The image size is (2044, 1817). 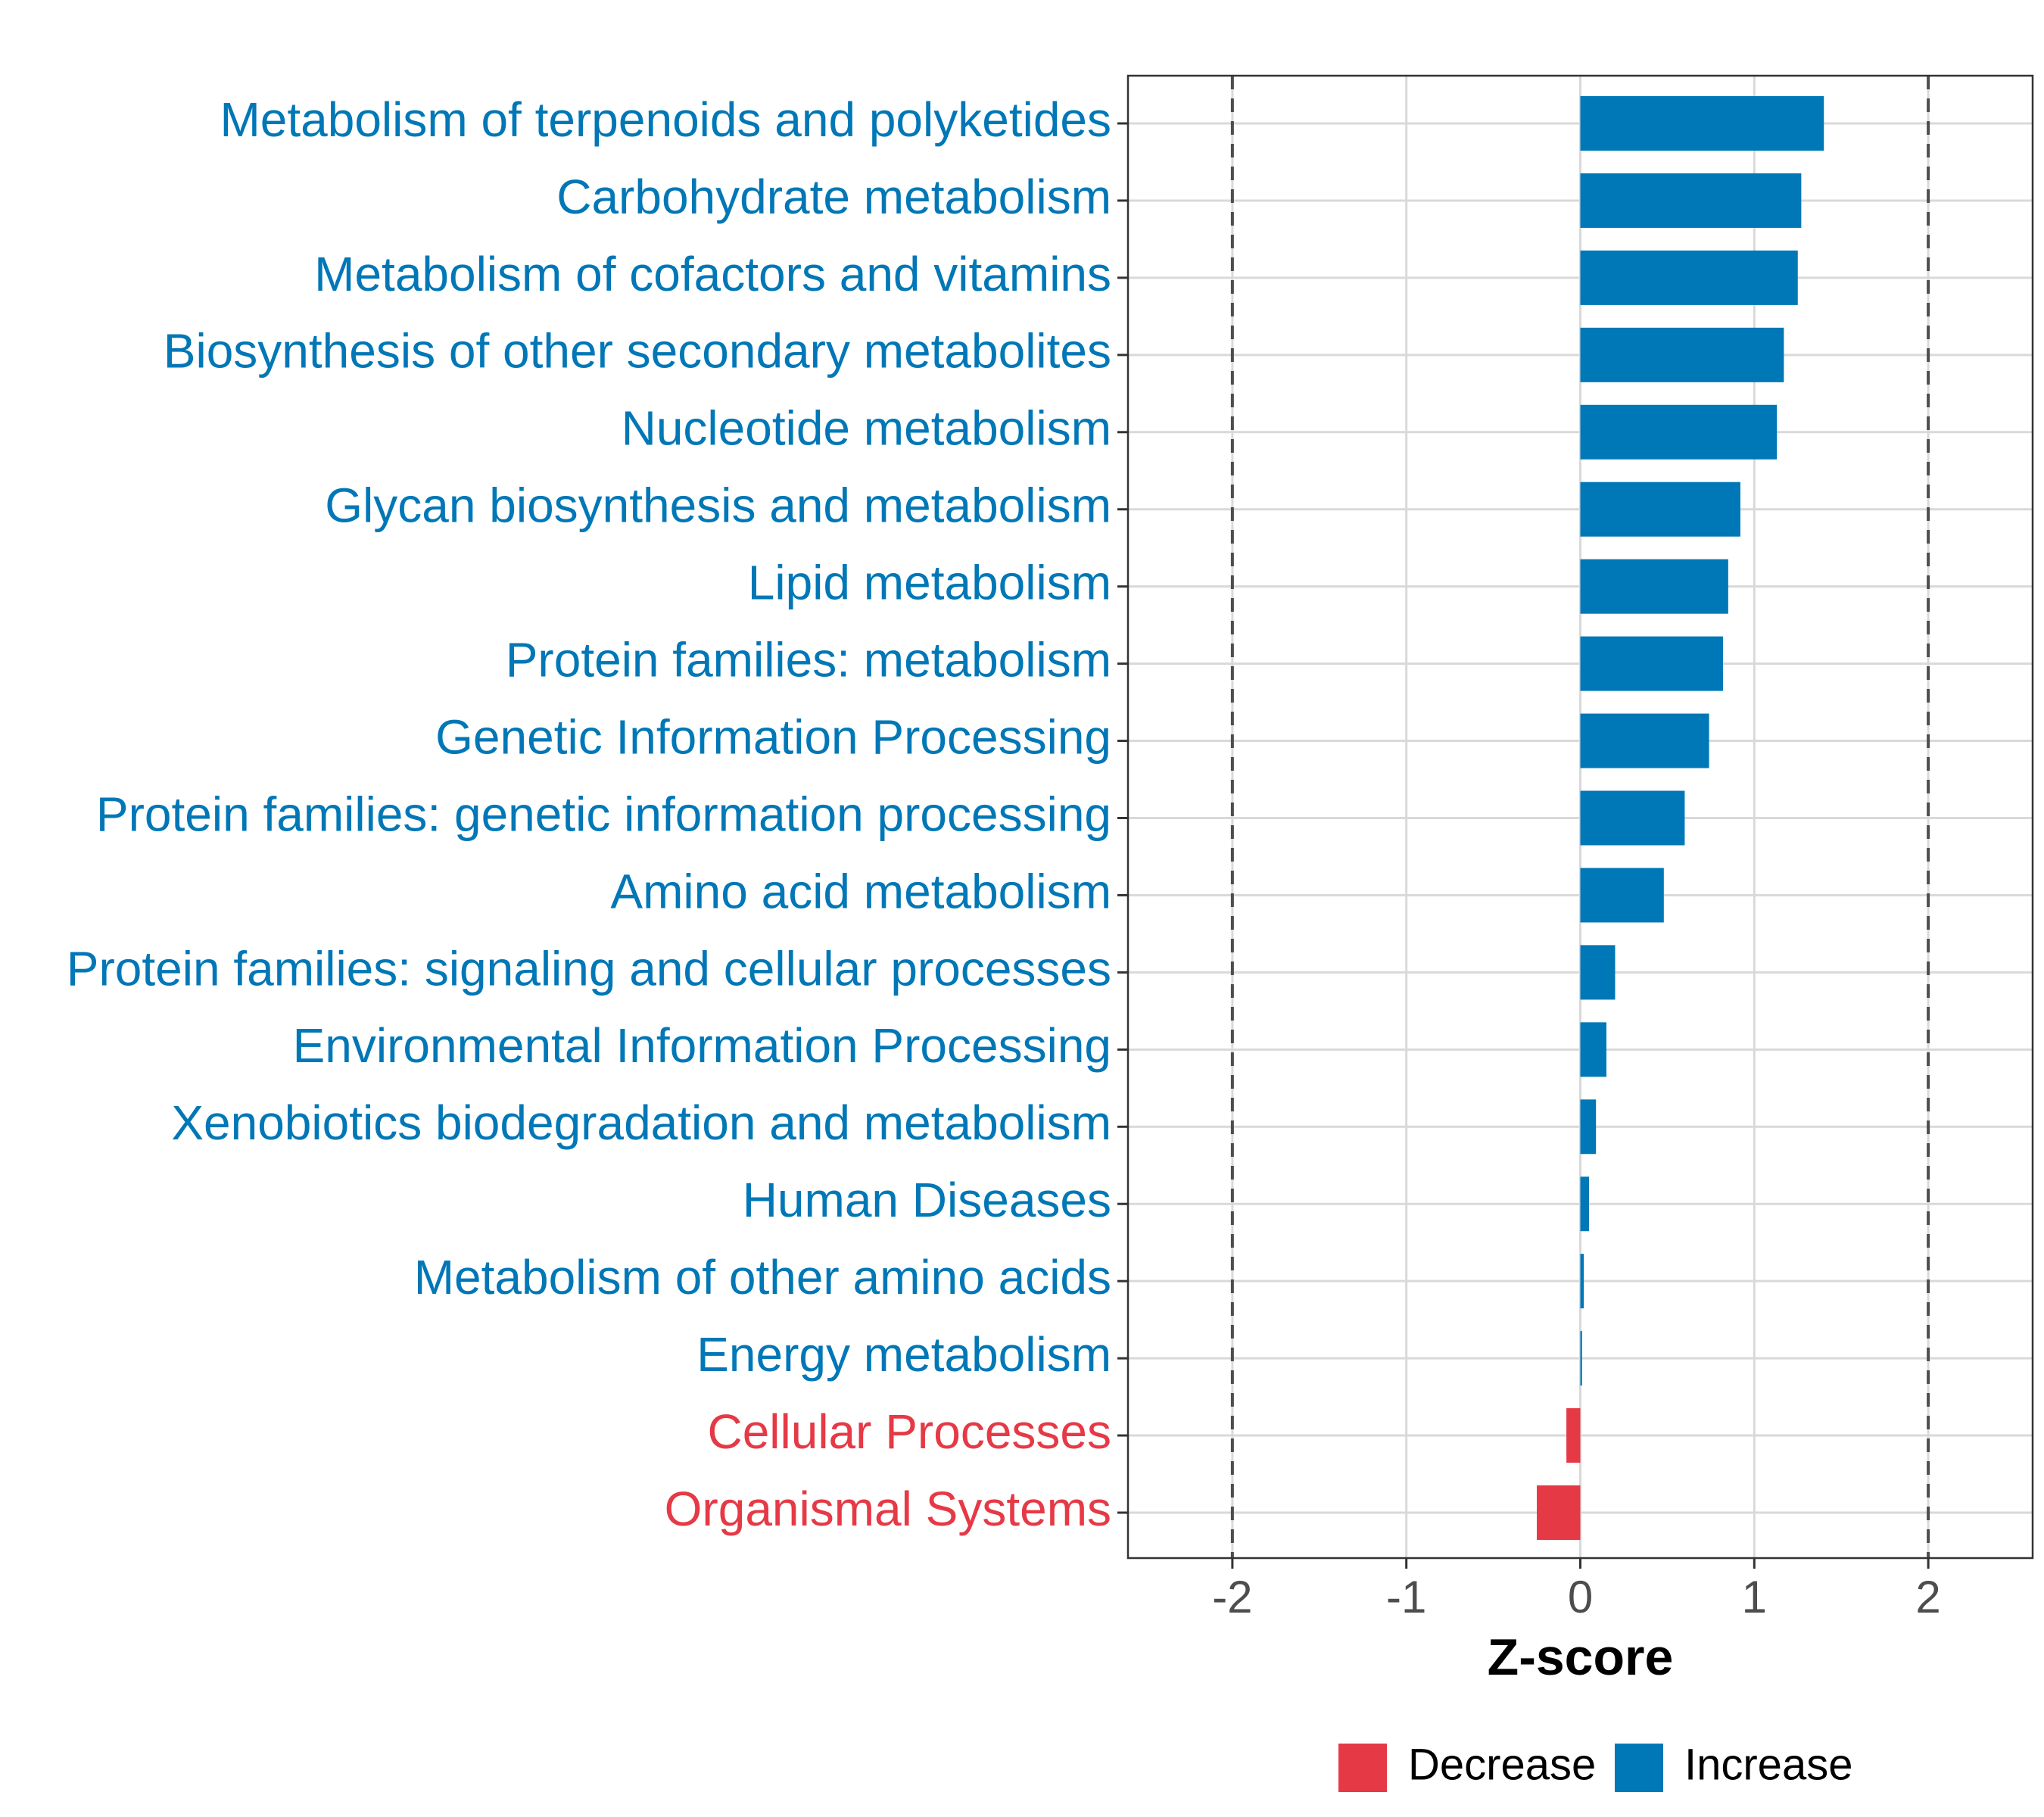 I want to click on x-tick-label: -2, so click(x=1232, y=1597).